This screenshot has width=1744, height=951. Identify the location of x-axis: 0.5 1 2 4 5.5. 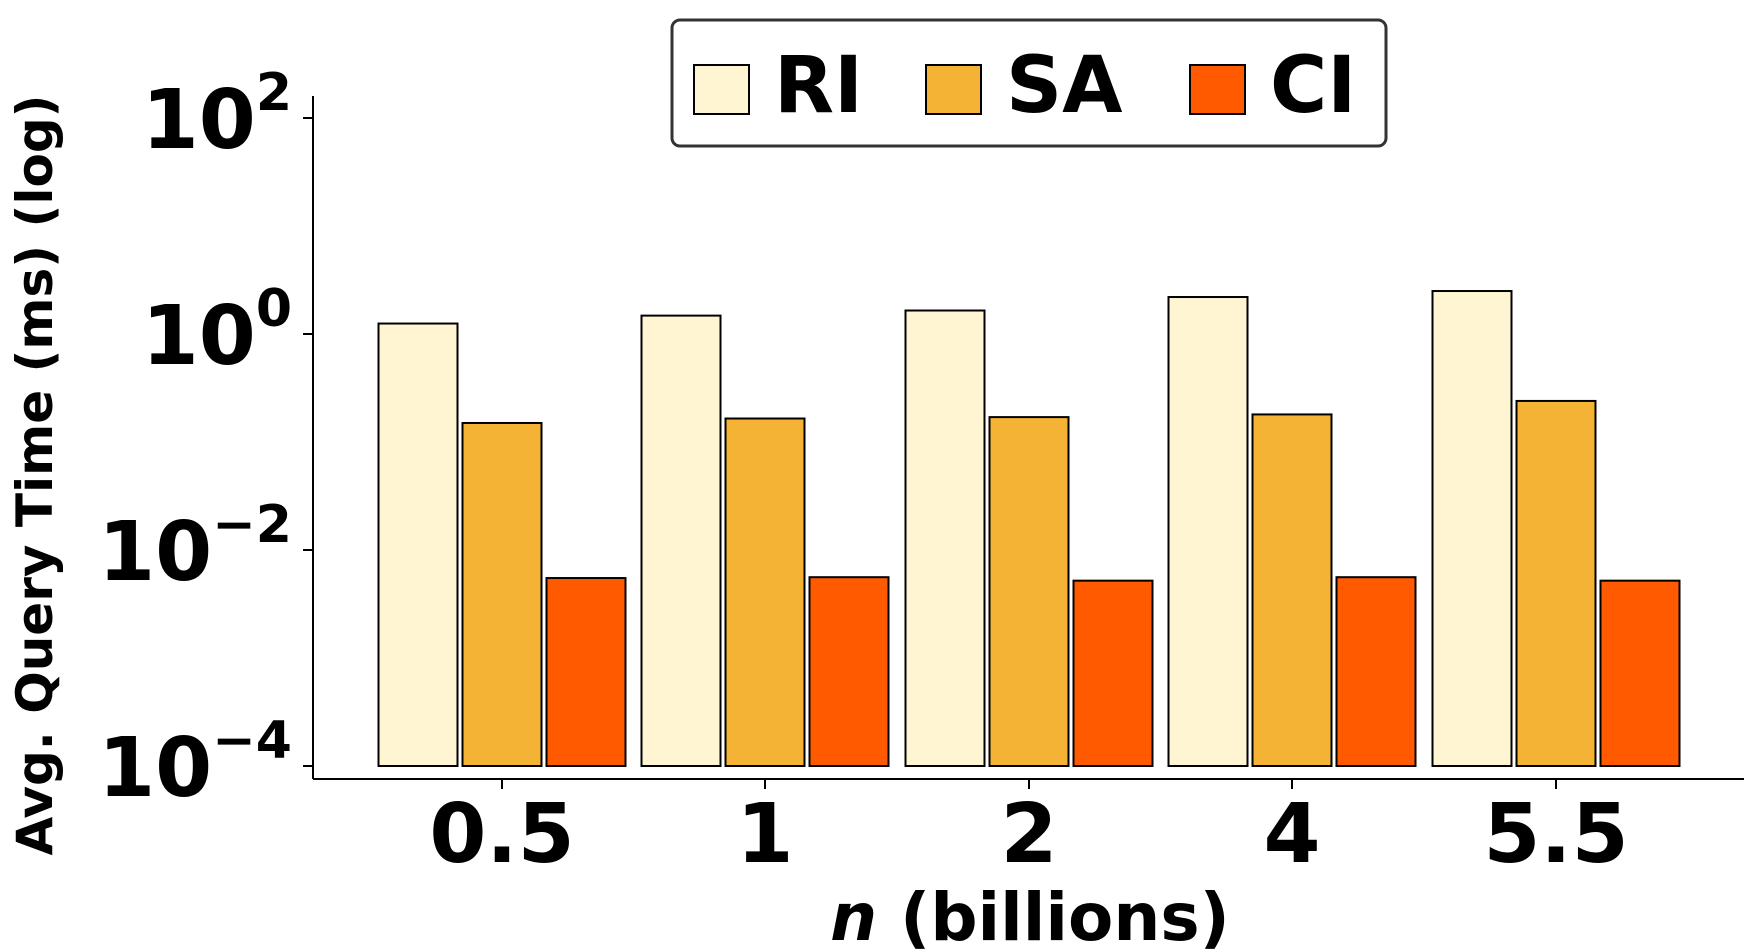
(1028, 830).